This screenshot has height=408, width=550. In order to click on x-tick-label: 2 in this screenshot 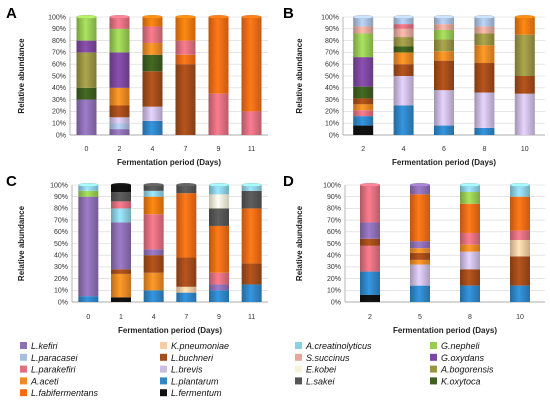, I will do `click(363, 149)`.